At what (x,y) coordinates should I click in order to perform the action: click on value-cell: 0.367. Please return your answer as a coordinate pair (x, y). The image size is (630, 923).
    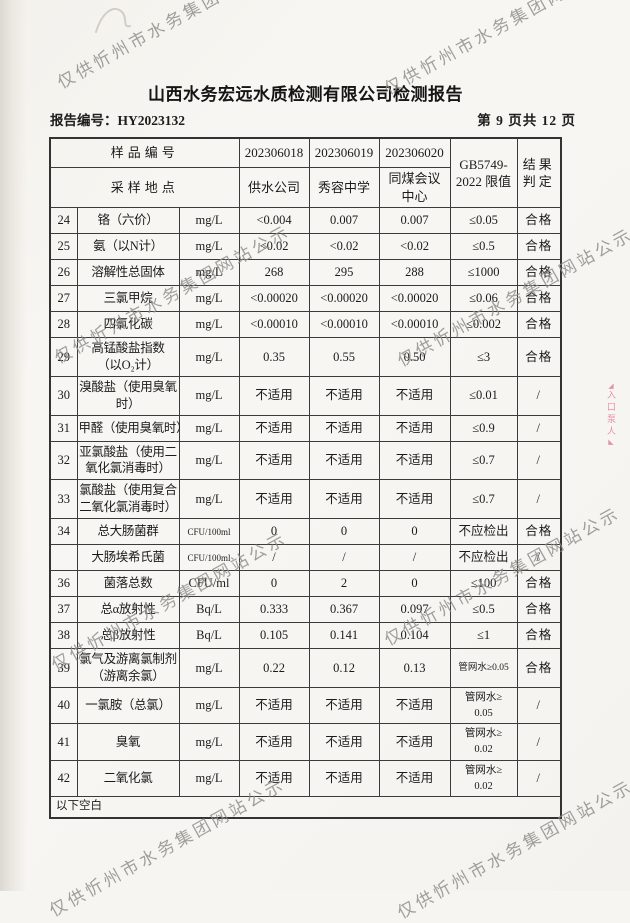
    Looking at the image, I should click on (344, 610).